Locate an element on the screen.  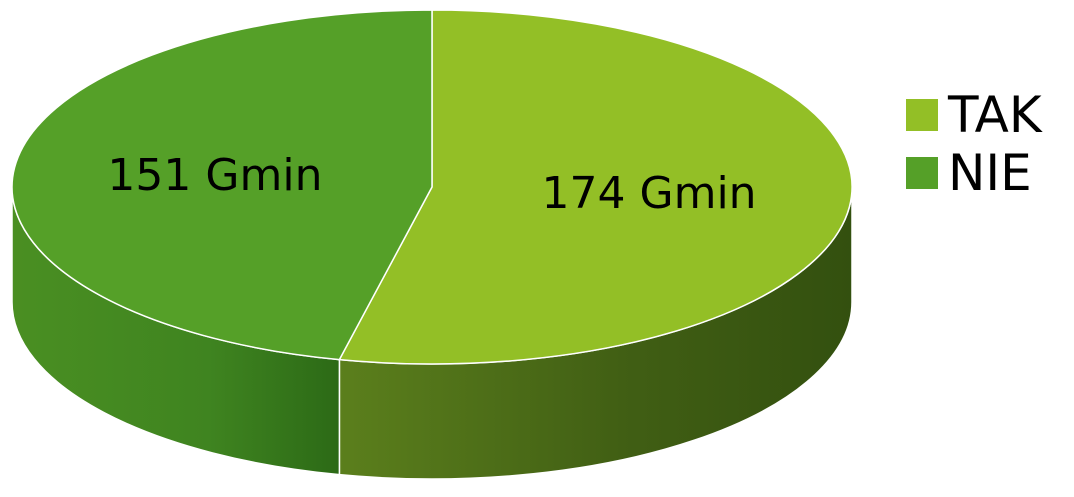
legend: TAK NIE is located at coordinates (974, 144).